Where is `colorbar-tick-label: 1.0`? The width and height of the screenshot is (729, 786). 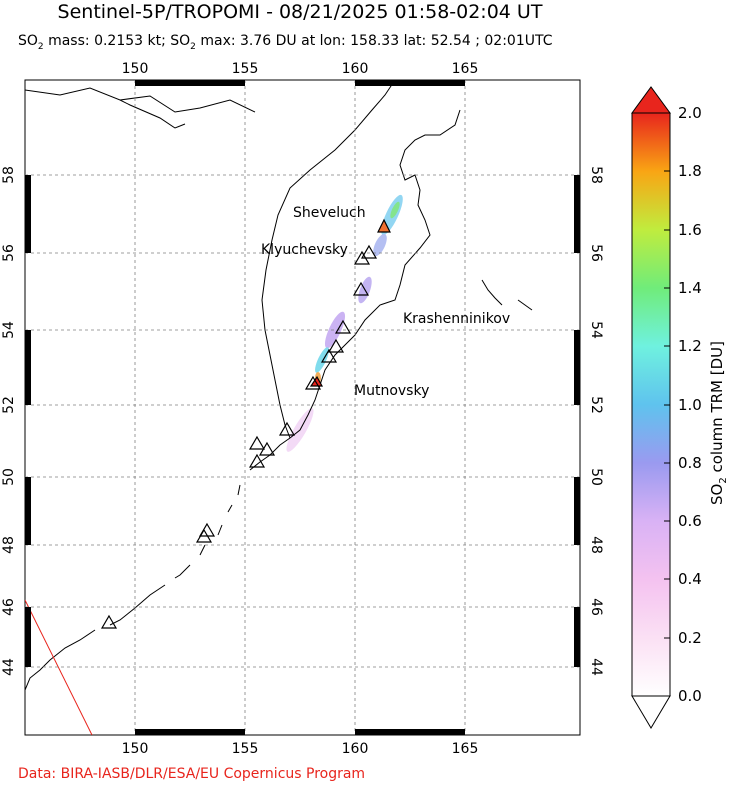
colorbar-tick-label: 1.0 is located at coordinates (690, 405).